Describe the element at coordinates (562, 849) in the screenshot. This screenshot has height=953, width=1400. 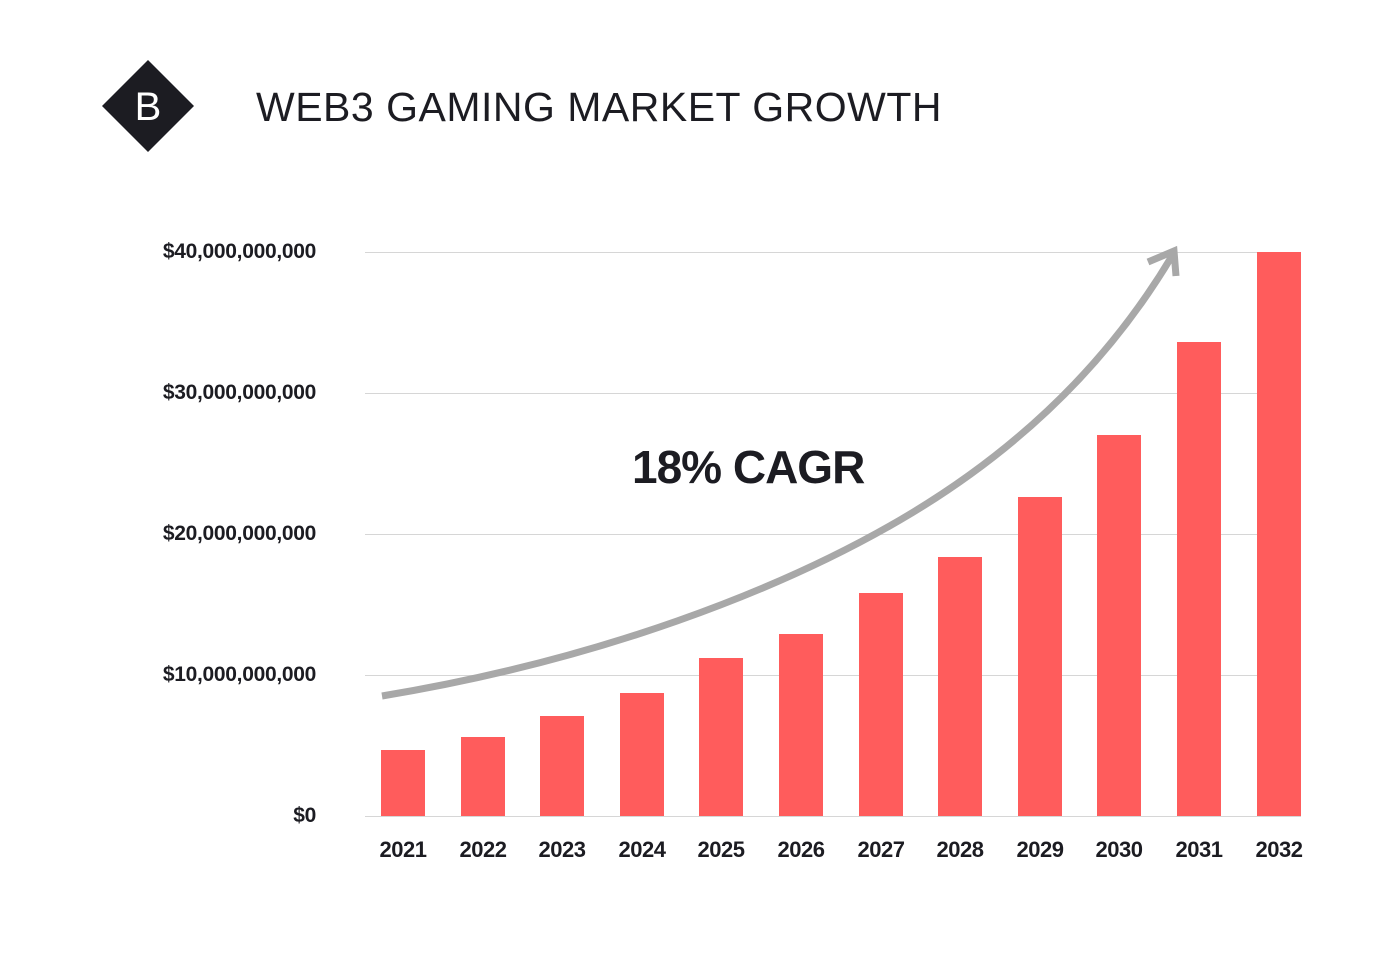
I see `x-axis-tick-label: 2023` at that location.